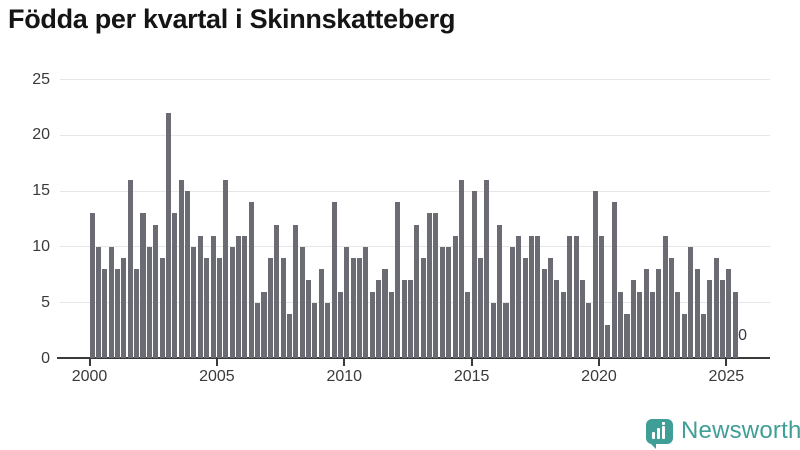 The image size is (800, 450). What do you see at coordinates (740, 430) in the screenshot?
I see `brand-name: Newsworthy` at bounding box center [740, 430].